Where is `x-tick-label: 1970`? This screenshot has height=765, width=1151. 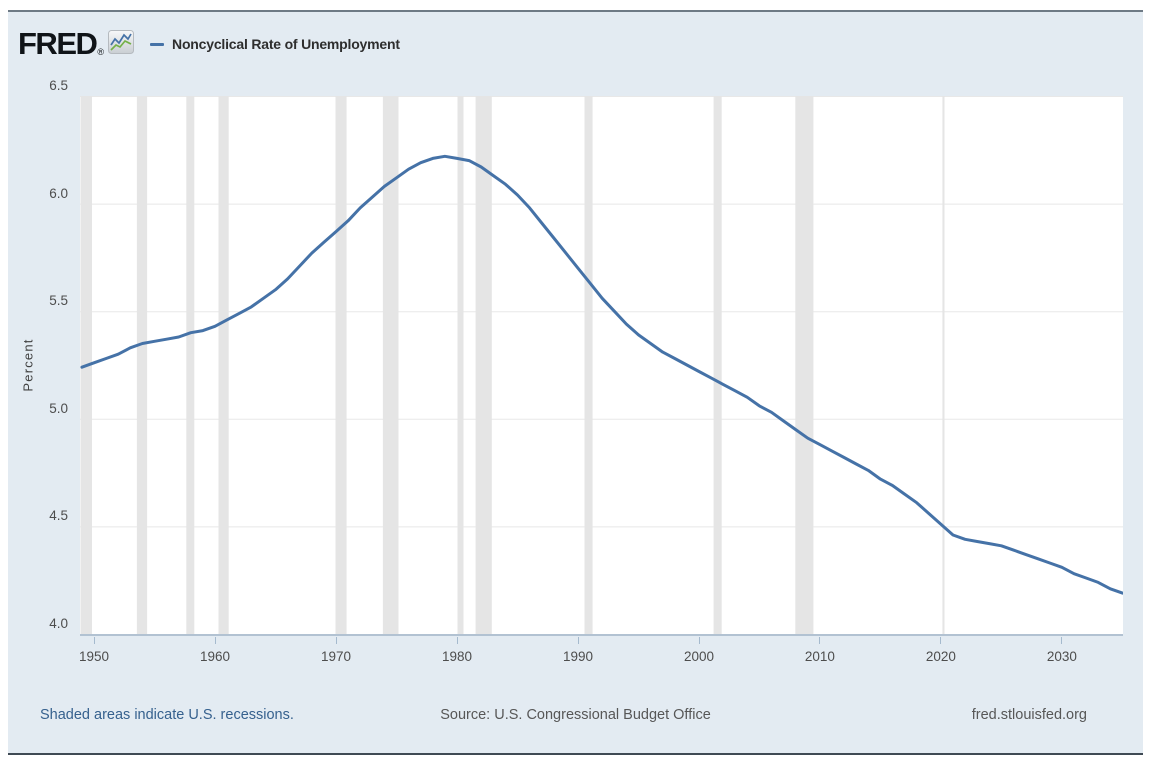 x-tick-label: 1970 is located at coordinates (336, 656).